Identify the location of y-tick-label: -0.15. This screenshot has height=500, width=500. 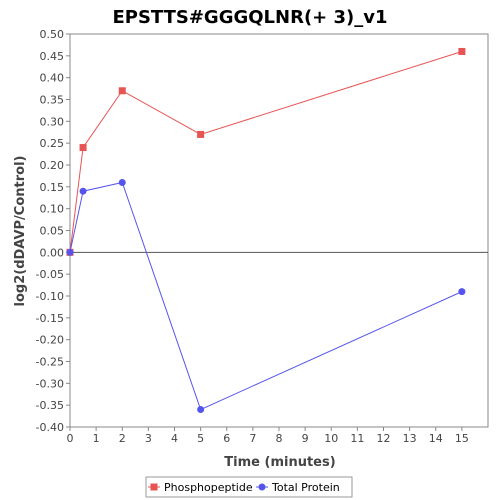
(50, 318).